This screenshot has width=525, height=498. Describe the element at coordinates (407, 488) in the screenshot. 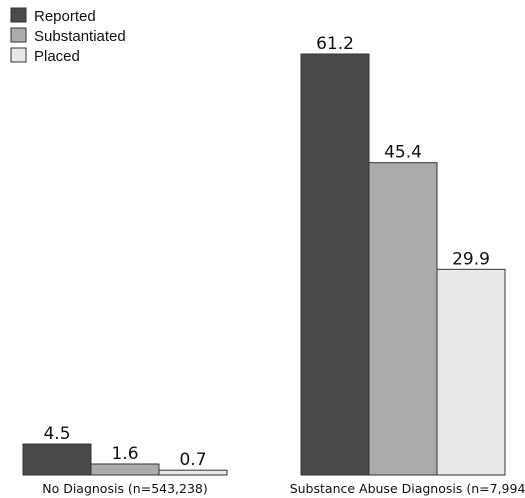

I see `category-label-substance-abuse: Substance Abuse Diagnosis (n=7,994)` at that location.